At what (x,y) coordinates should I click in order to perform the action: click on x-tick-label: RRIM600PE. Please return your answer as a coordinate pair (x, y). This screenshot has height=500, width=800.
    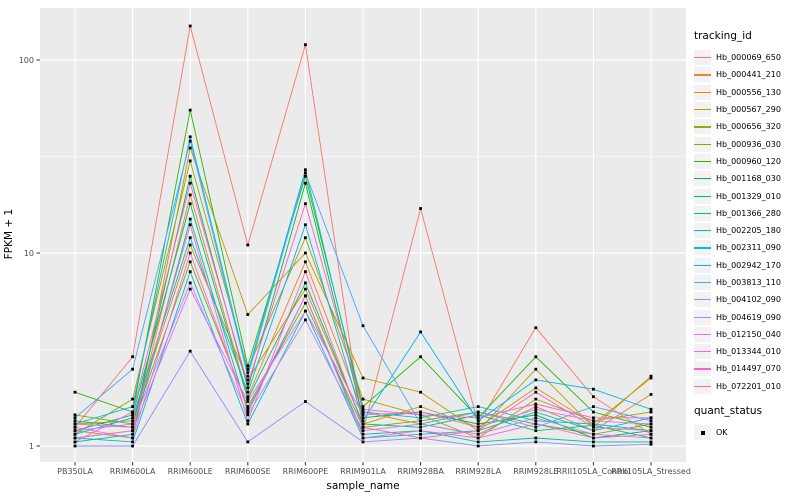
    Looking at the image, I should click on (306, 471).